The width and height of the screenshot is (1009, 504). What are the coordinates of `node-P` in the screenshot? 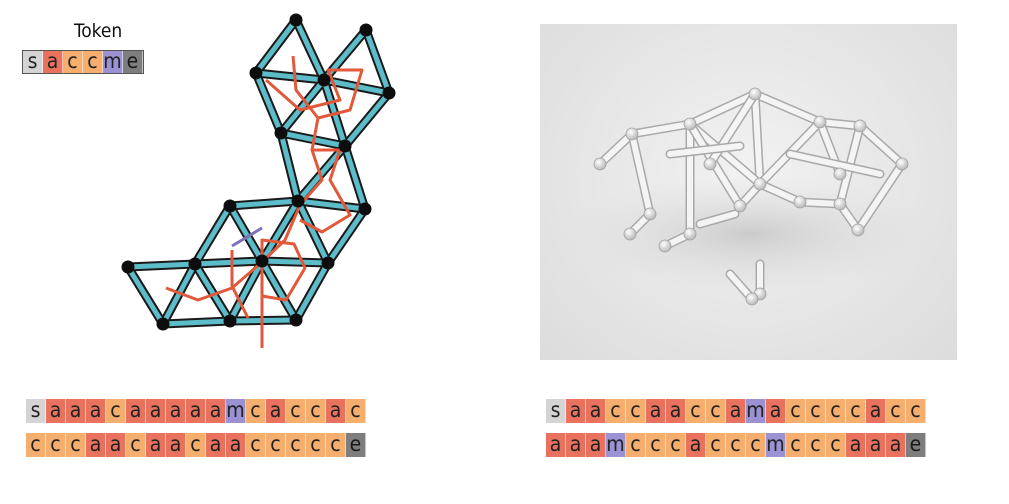 It's located at (163, 324).